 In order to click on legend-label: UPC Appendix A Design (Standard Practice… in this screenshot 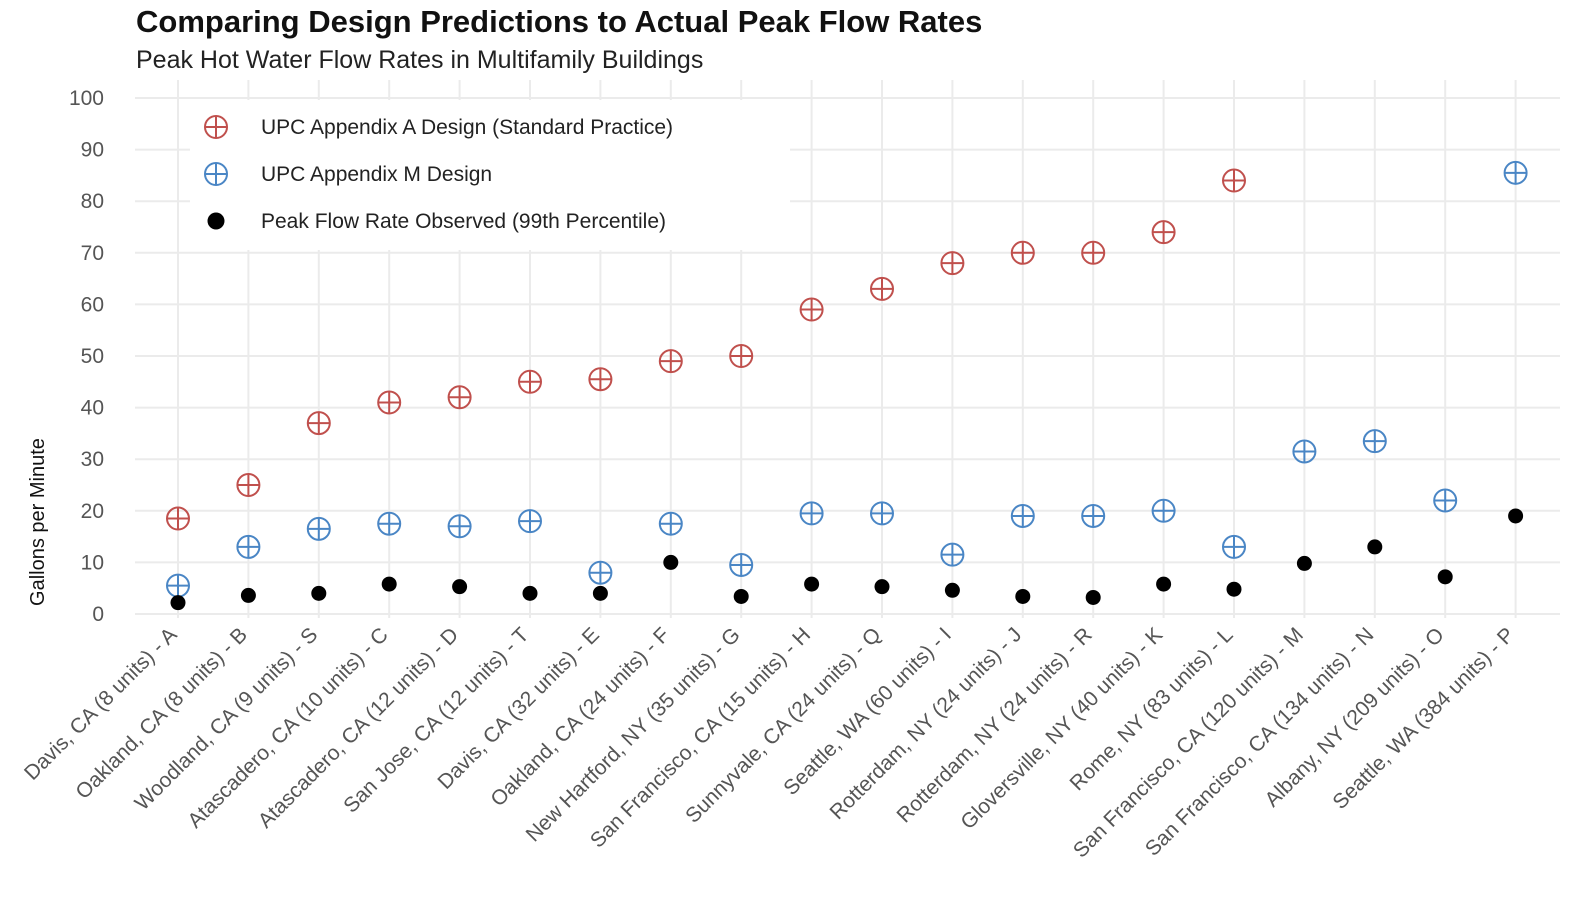, I will do `click(467, 127)`.